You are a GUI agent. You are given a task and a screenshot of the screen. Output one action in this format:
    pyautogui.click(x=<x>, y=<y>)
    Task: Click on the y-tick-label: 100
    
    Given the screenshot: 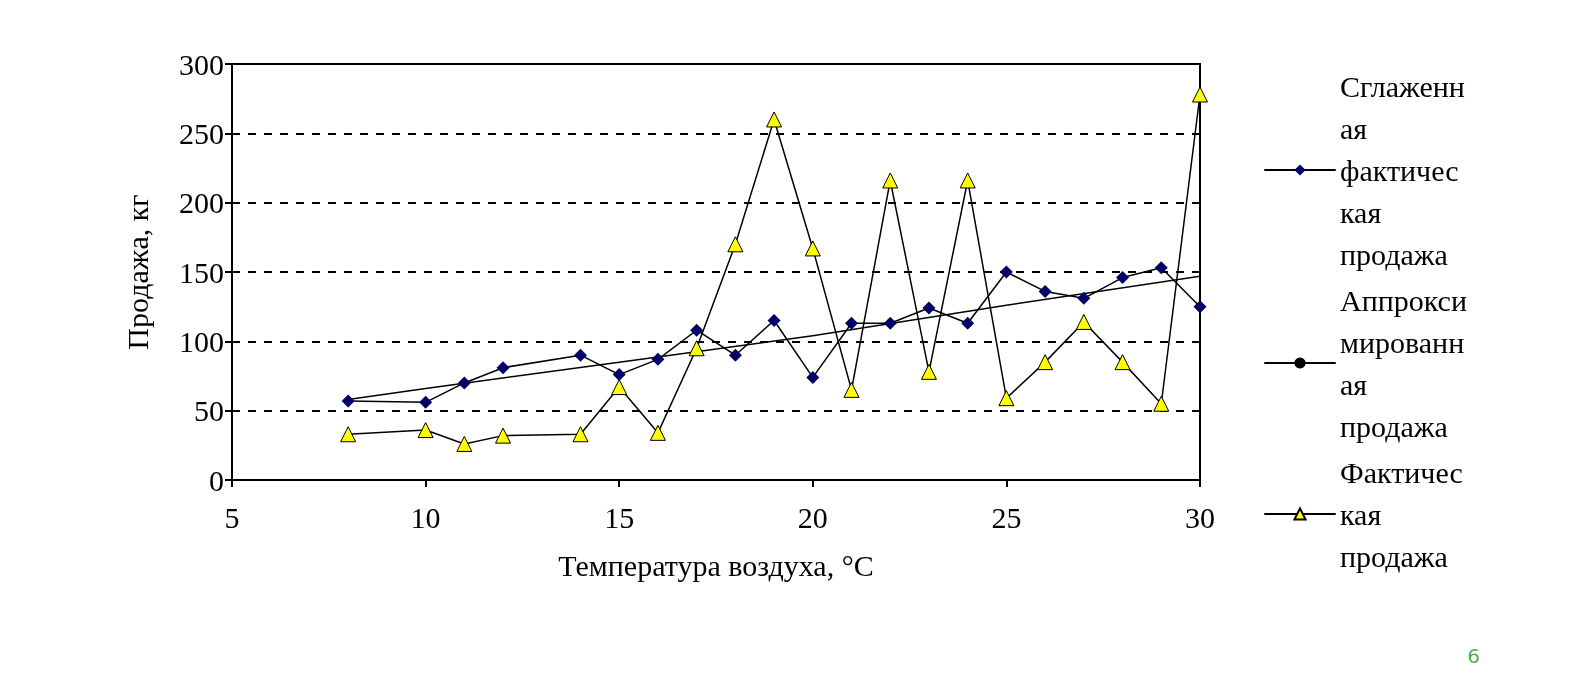 What is the action you would take?
    pyautogui.click(x=201, y=341)
    